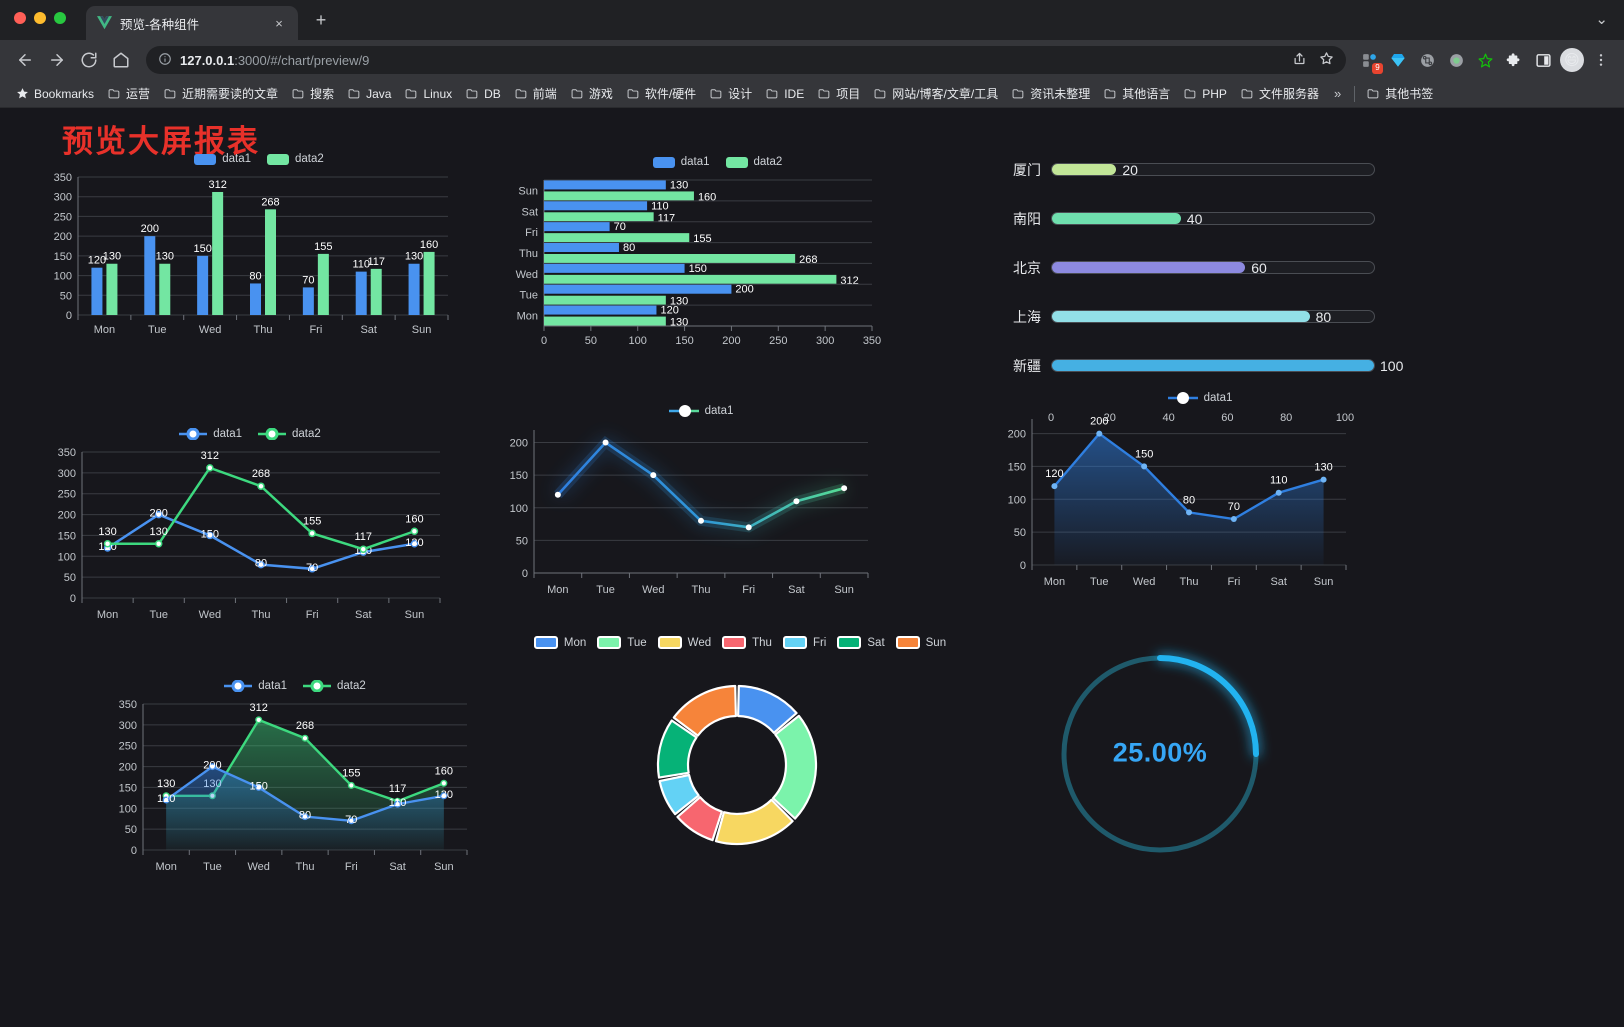 Image resolution: width=1624 pixels, height=1027 pixels. What do you see at coordinates (804, 642) in the screenshot?
I see `legend-item-fri: Fri` at bounding box center [804, 642].